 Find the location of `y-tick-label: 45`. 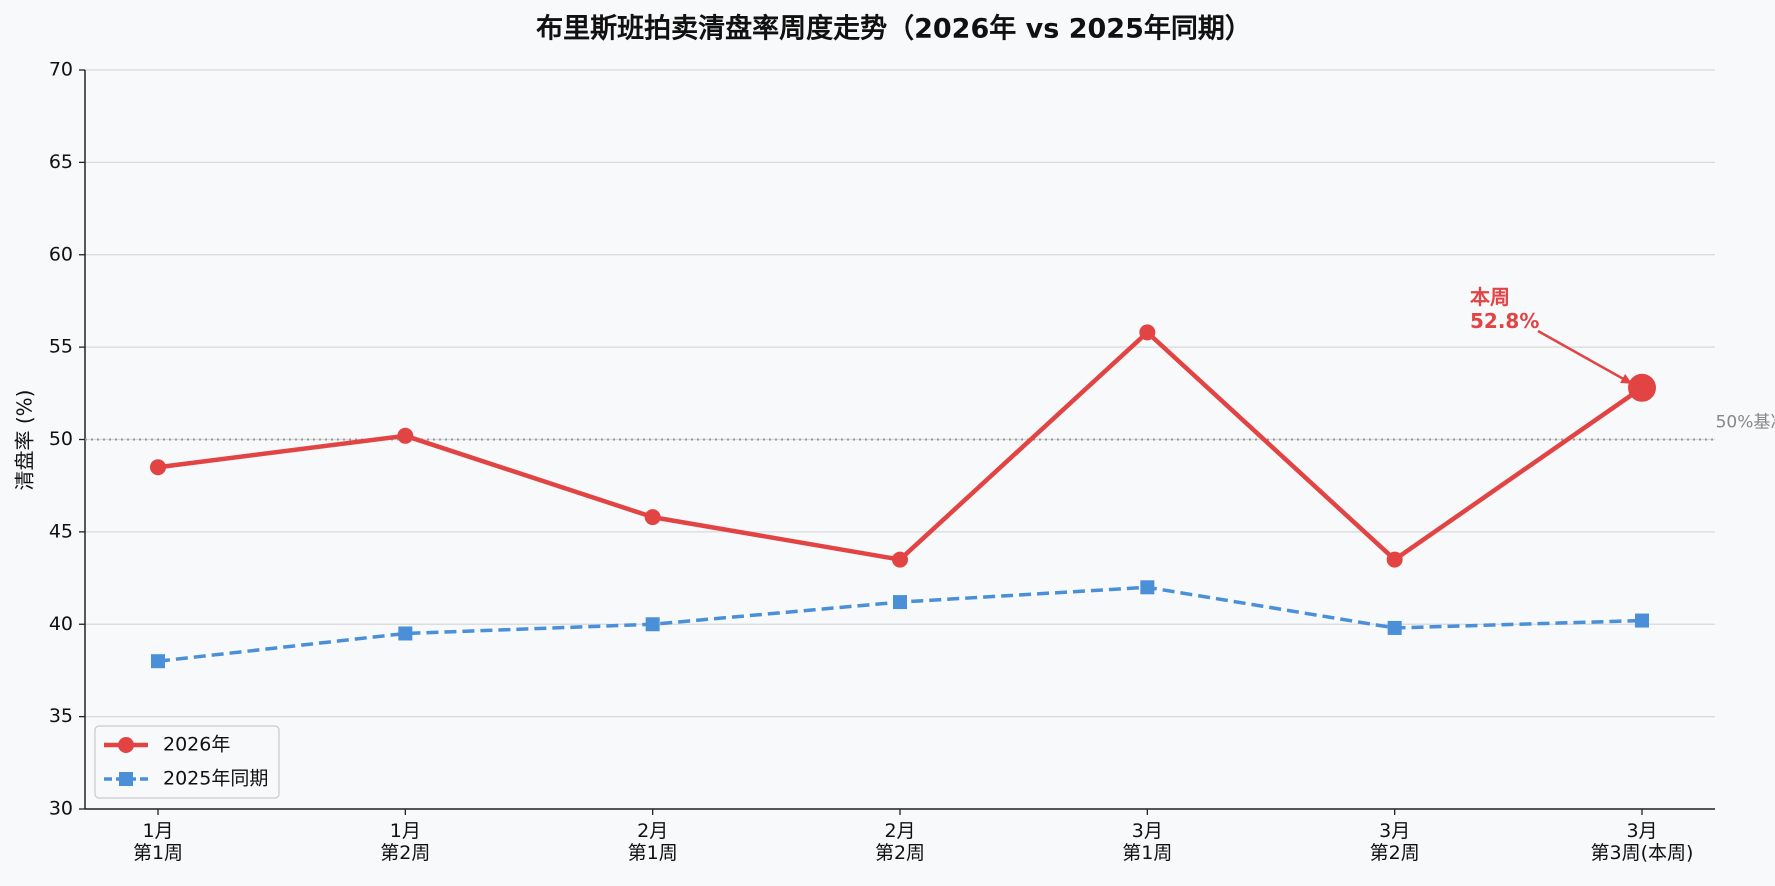

y-tick-label: 45 is located at coordinates (61, 531).